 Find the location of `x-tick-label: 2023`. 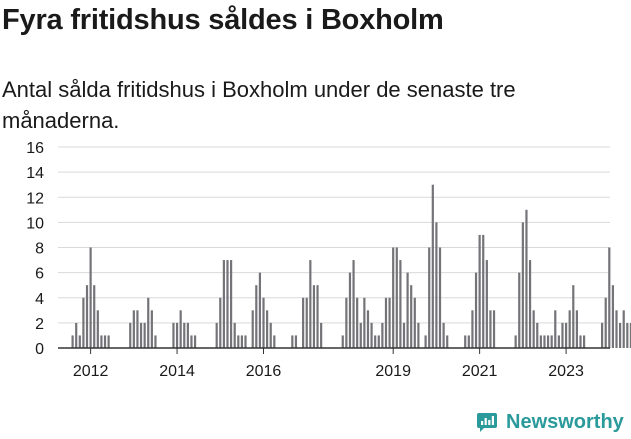

x-tick-label: 2023 is located at coordinates (566, 371).